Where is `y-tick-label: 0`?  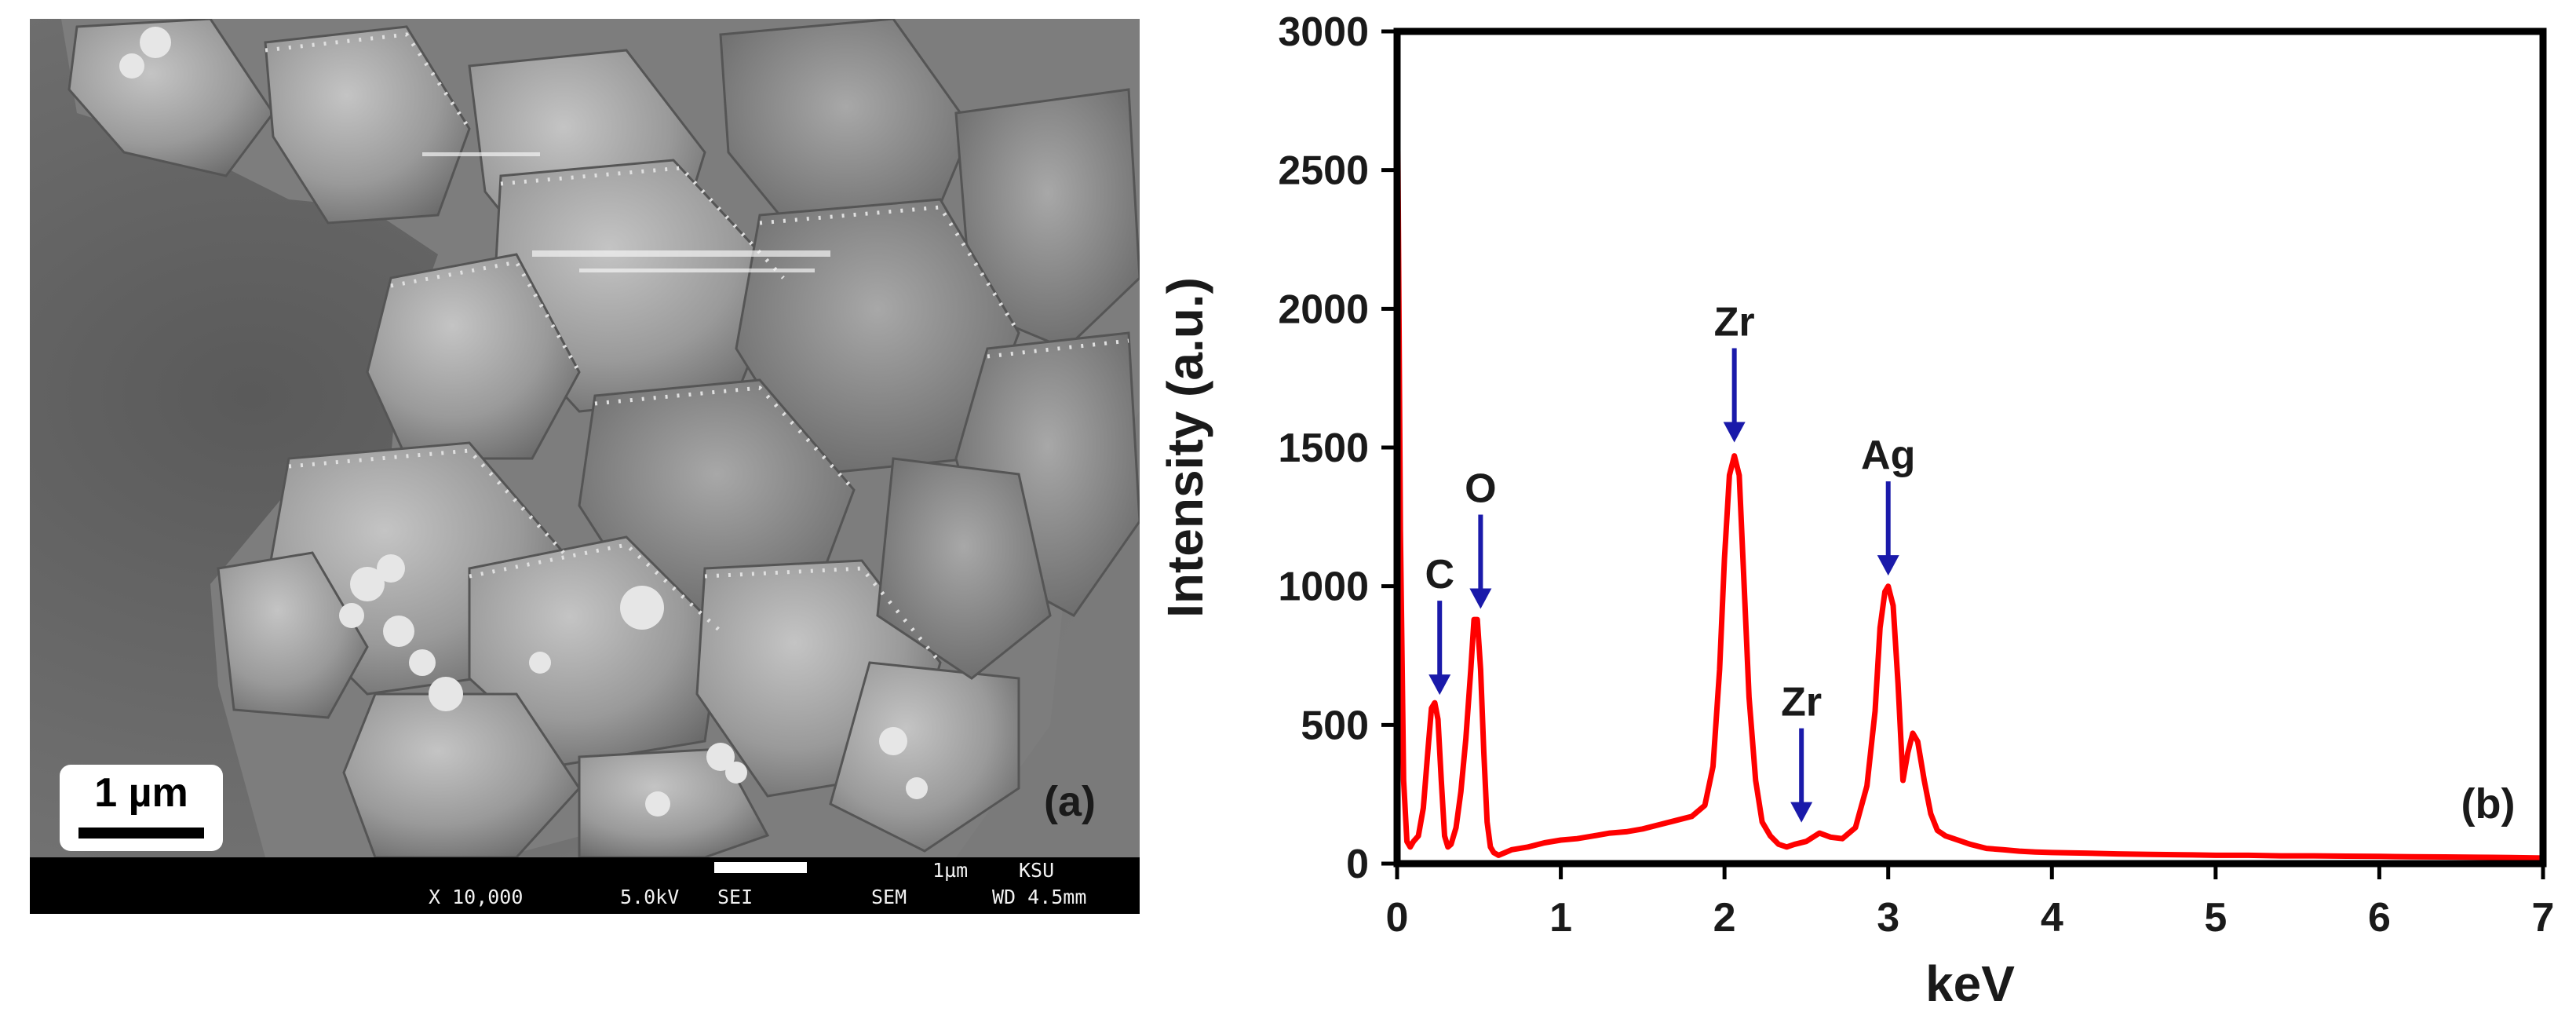 y-tick-label: 0 is located at coordinates (1357, 864).